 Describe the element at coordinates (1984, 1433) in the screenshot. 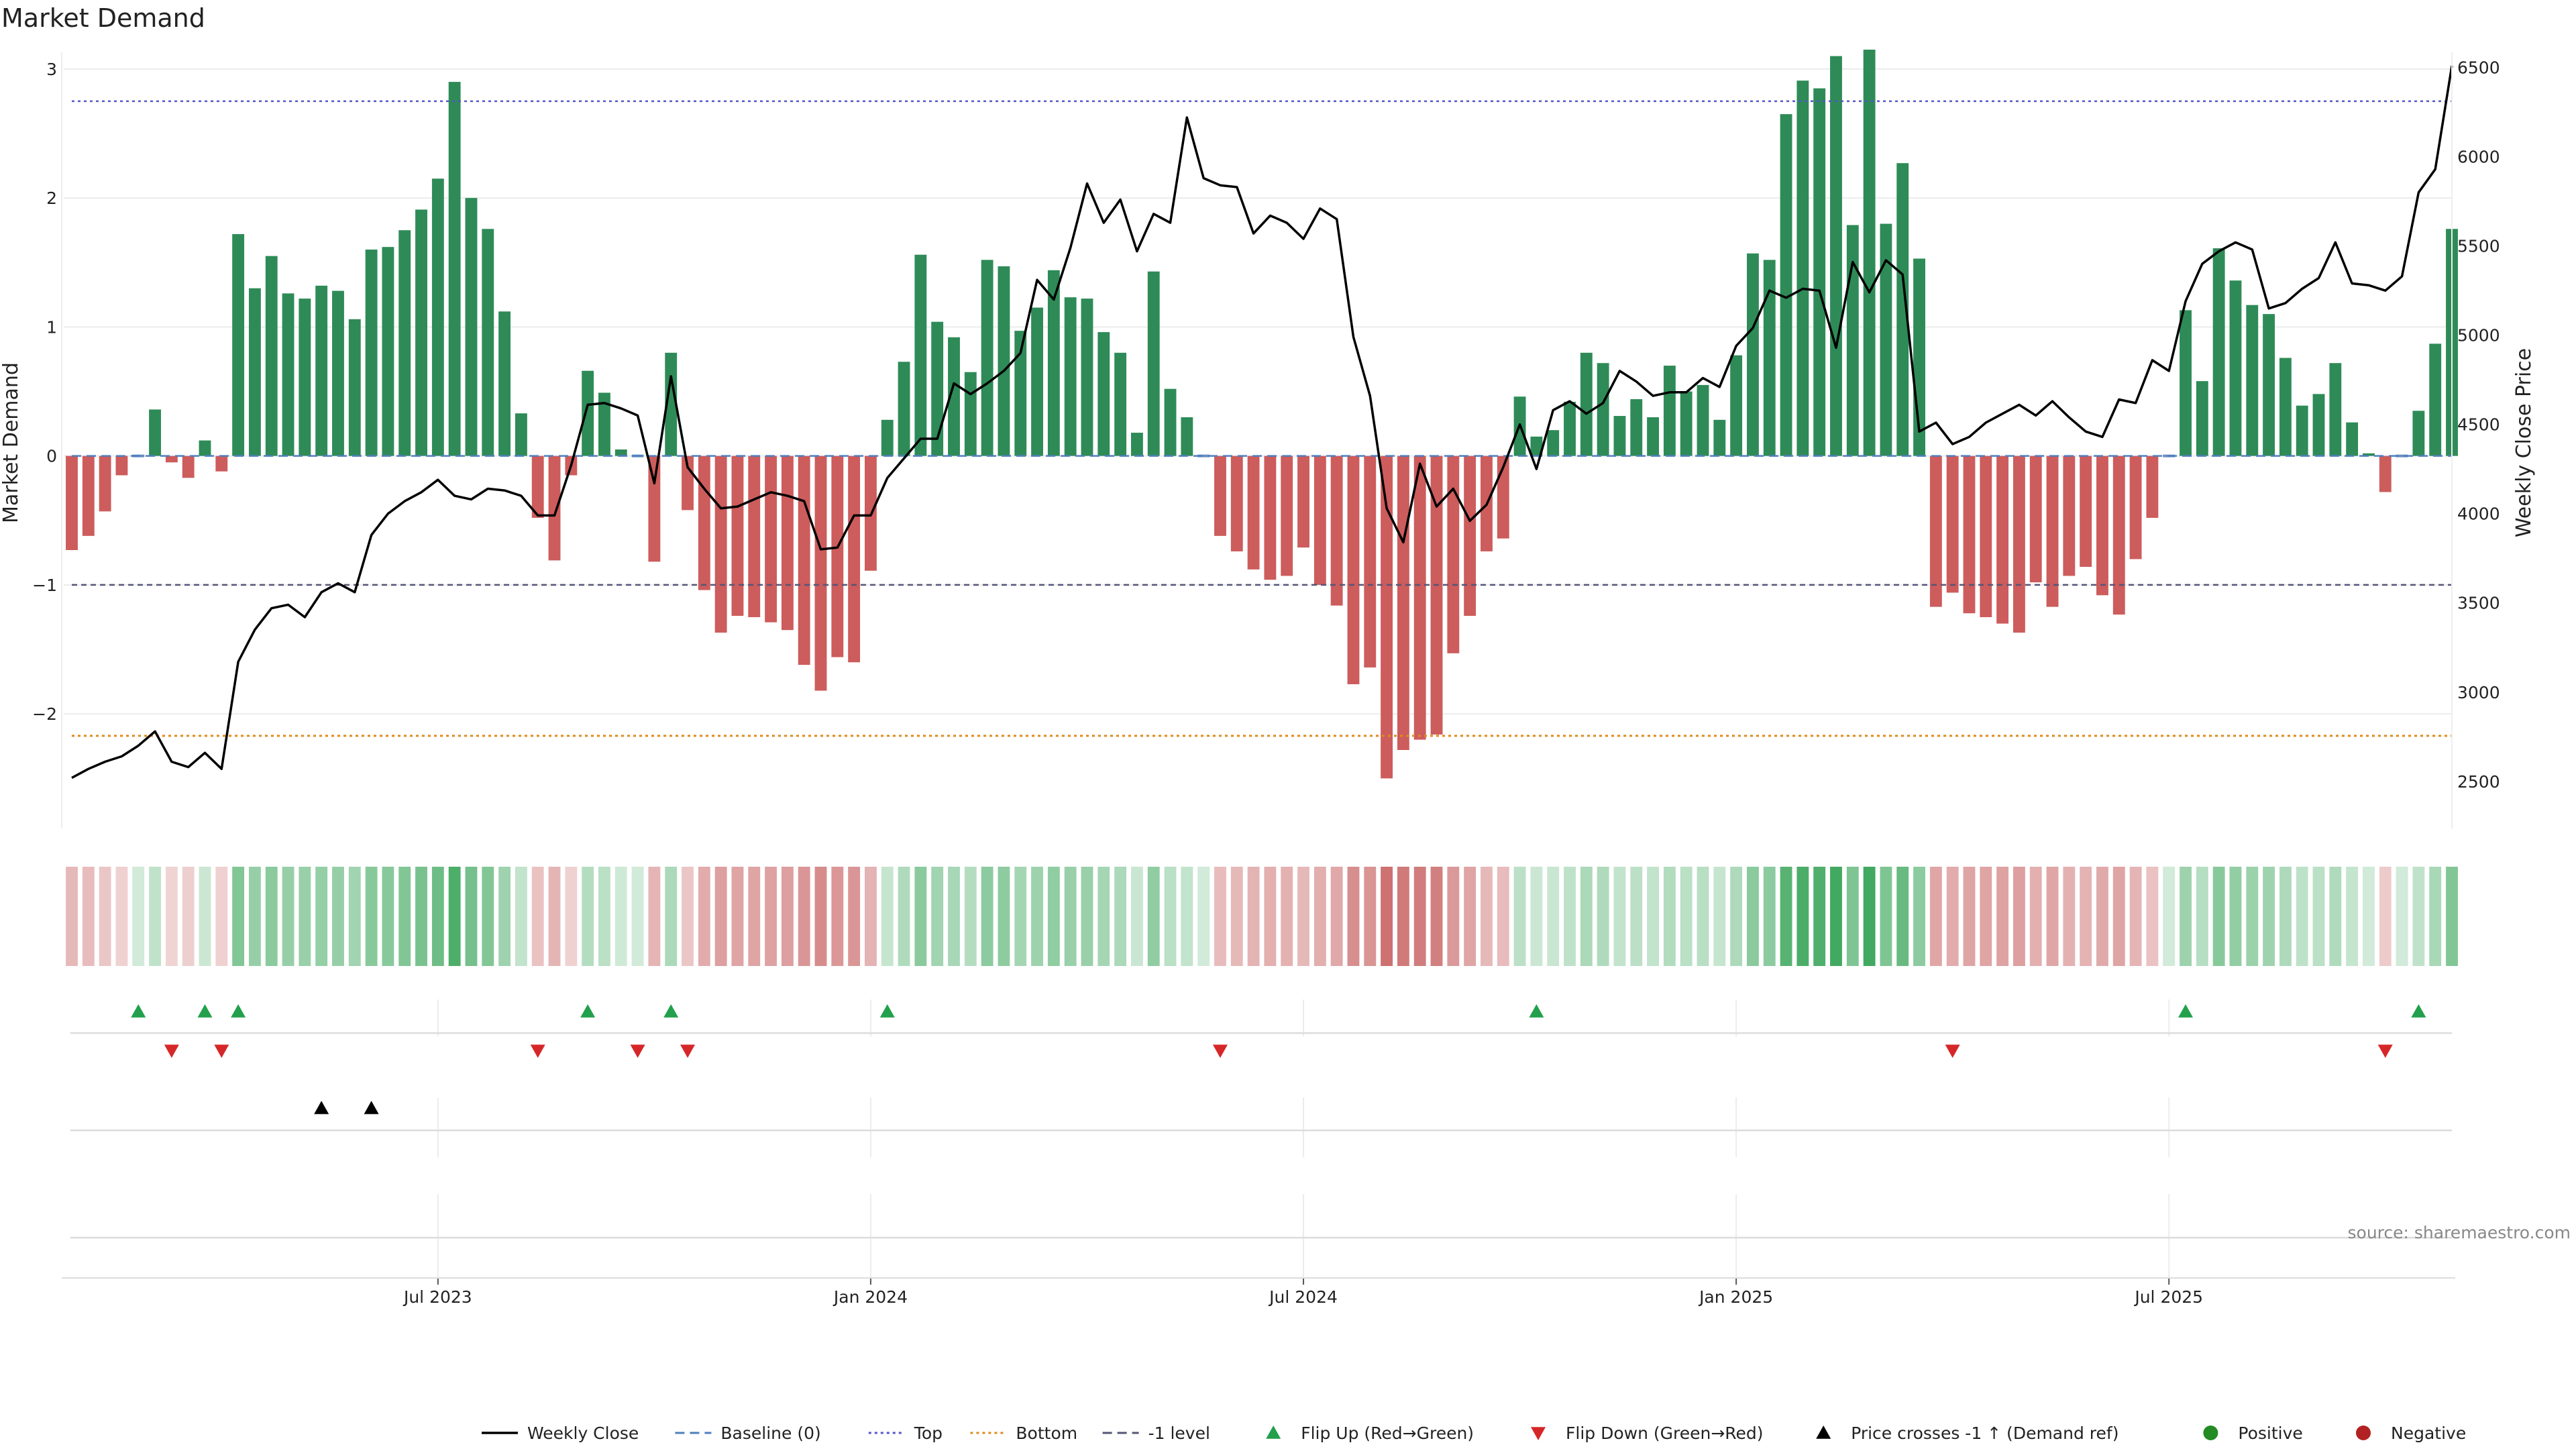

I see `legend-label: Price crosses -1 ↑ (Demand ref)` at that location.